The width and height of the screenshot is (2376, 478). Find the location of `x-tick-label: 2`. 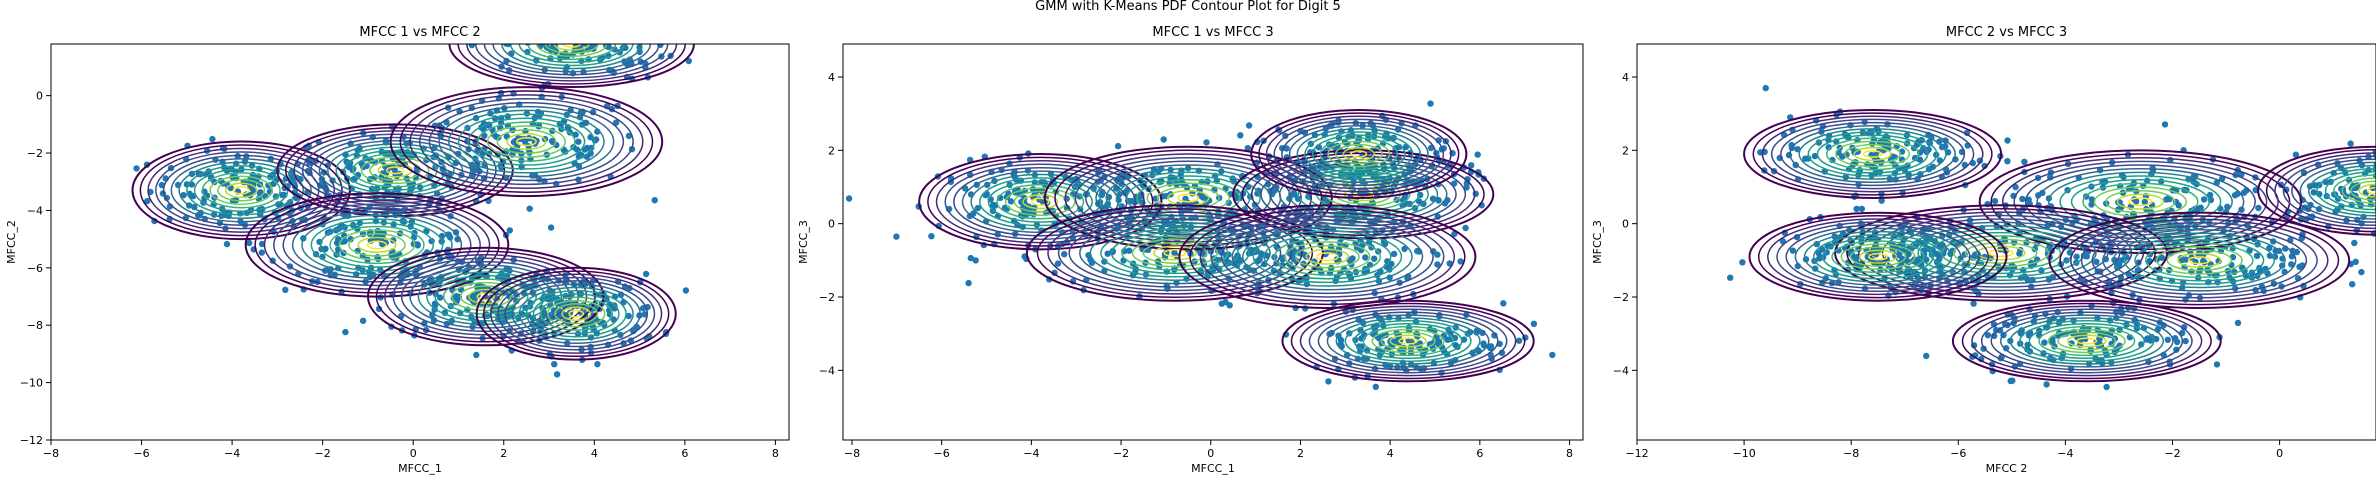

x-tick-label: 2 is located at coordinates (503, 453).